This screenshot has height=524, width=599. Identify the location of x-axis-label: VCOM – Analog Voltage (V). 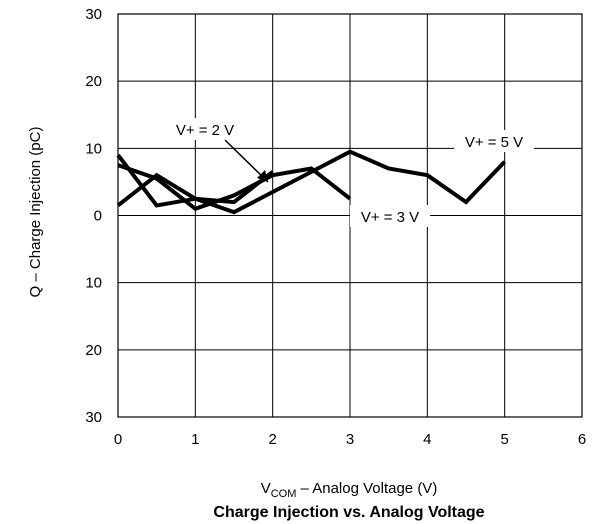
(349, 490).